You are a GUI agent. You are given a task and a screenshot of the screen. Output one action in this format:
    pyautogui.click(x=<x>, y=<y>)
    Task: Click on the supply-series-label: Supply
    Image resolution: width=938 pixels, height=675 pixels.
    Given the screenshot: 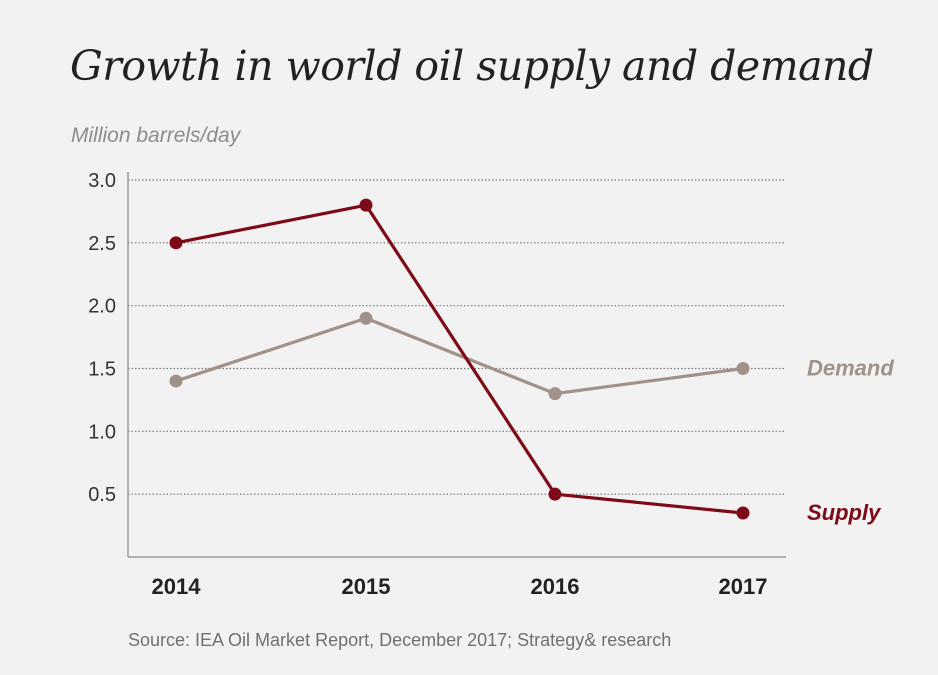 What is the action you would take?
    pyautogui.click(x=844, y=512)
    